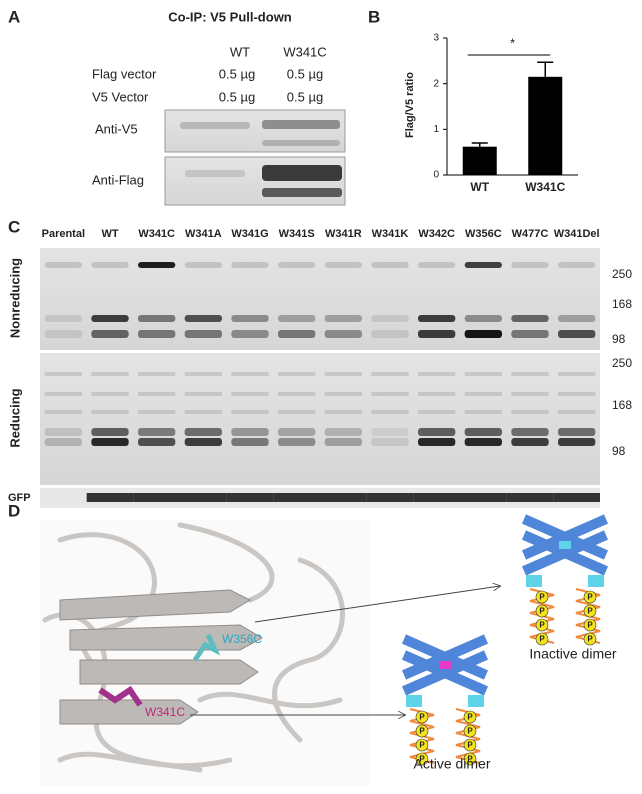  What do you see at coordinates (577, 234) in the screenshot?
I see `lane-label: W341Del` at bounding box center [577, 234].